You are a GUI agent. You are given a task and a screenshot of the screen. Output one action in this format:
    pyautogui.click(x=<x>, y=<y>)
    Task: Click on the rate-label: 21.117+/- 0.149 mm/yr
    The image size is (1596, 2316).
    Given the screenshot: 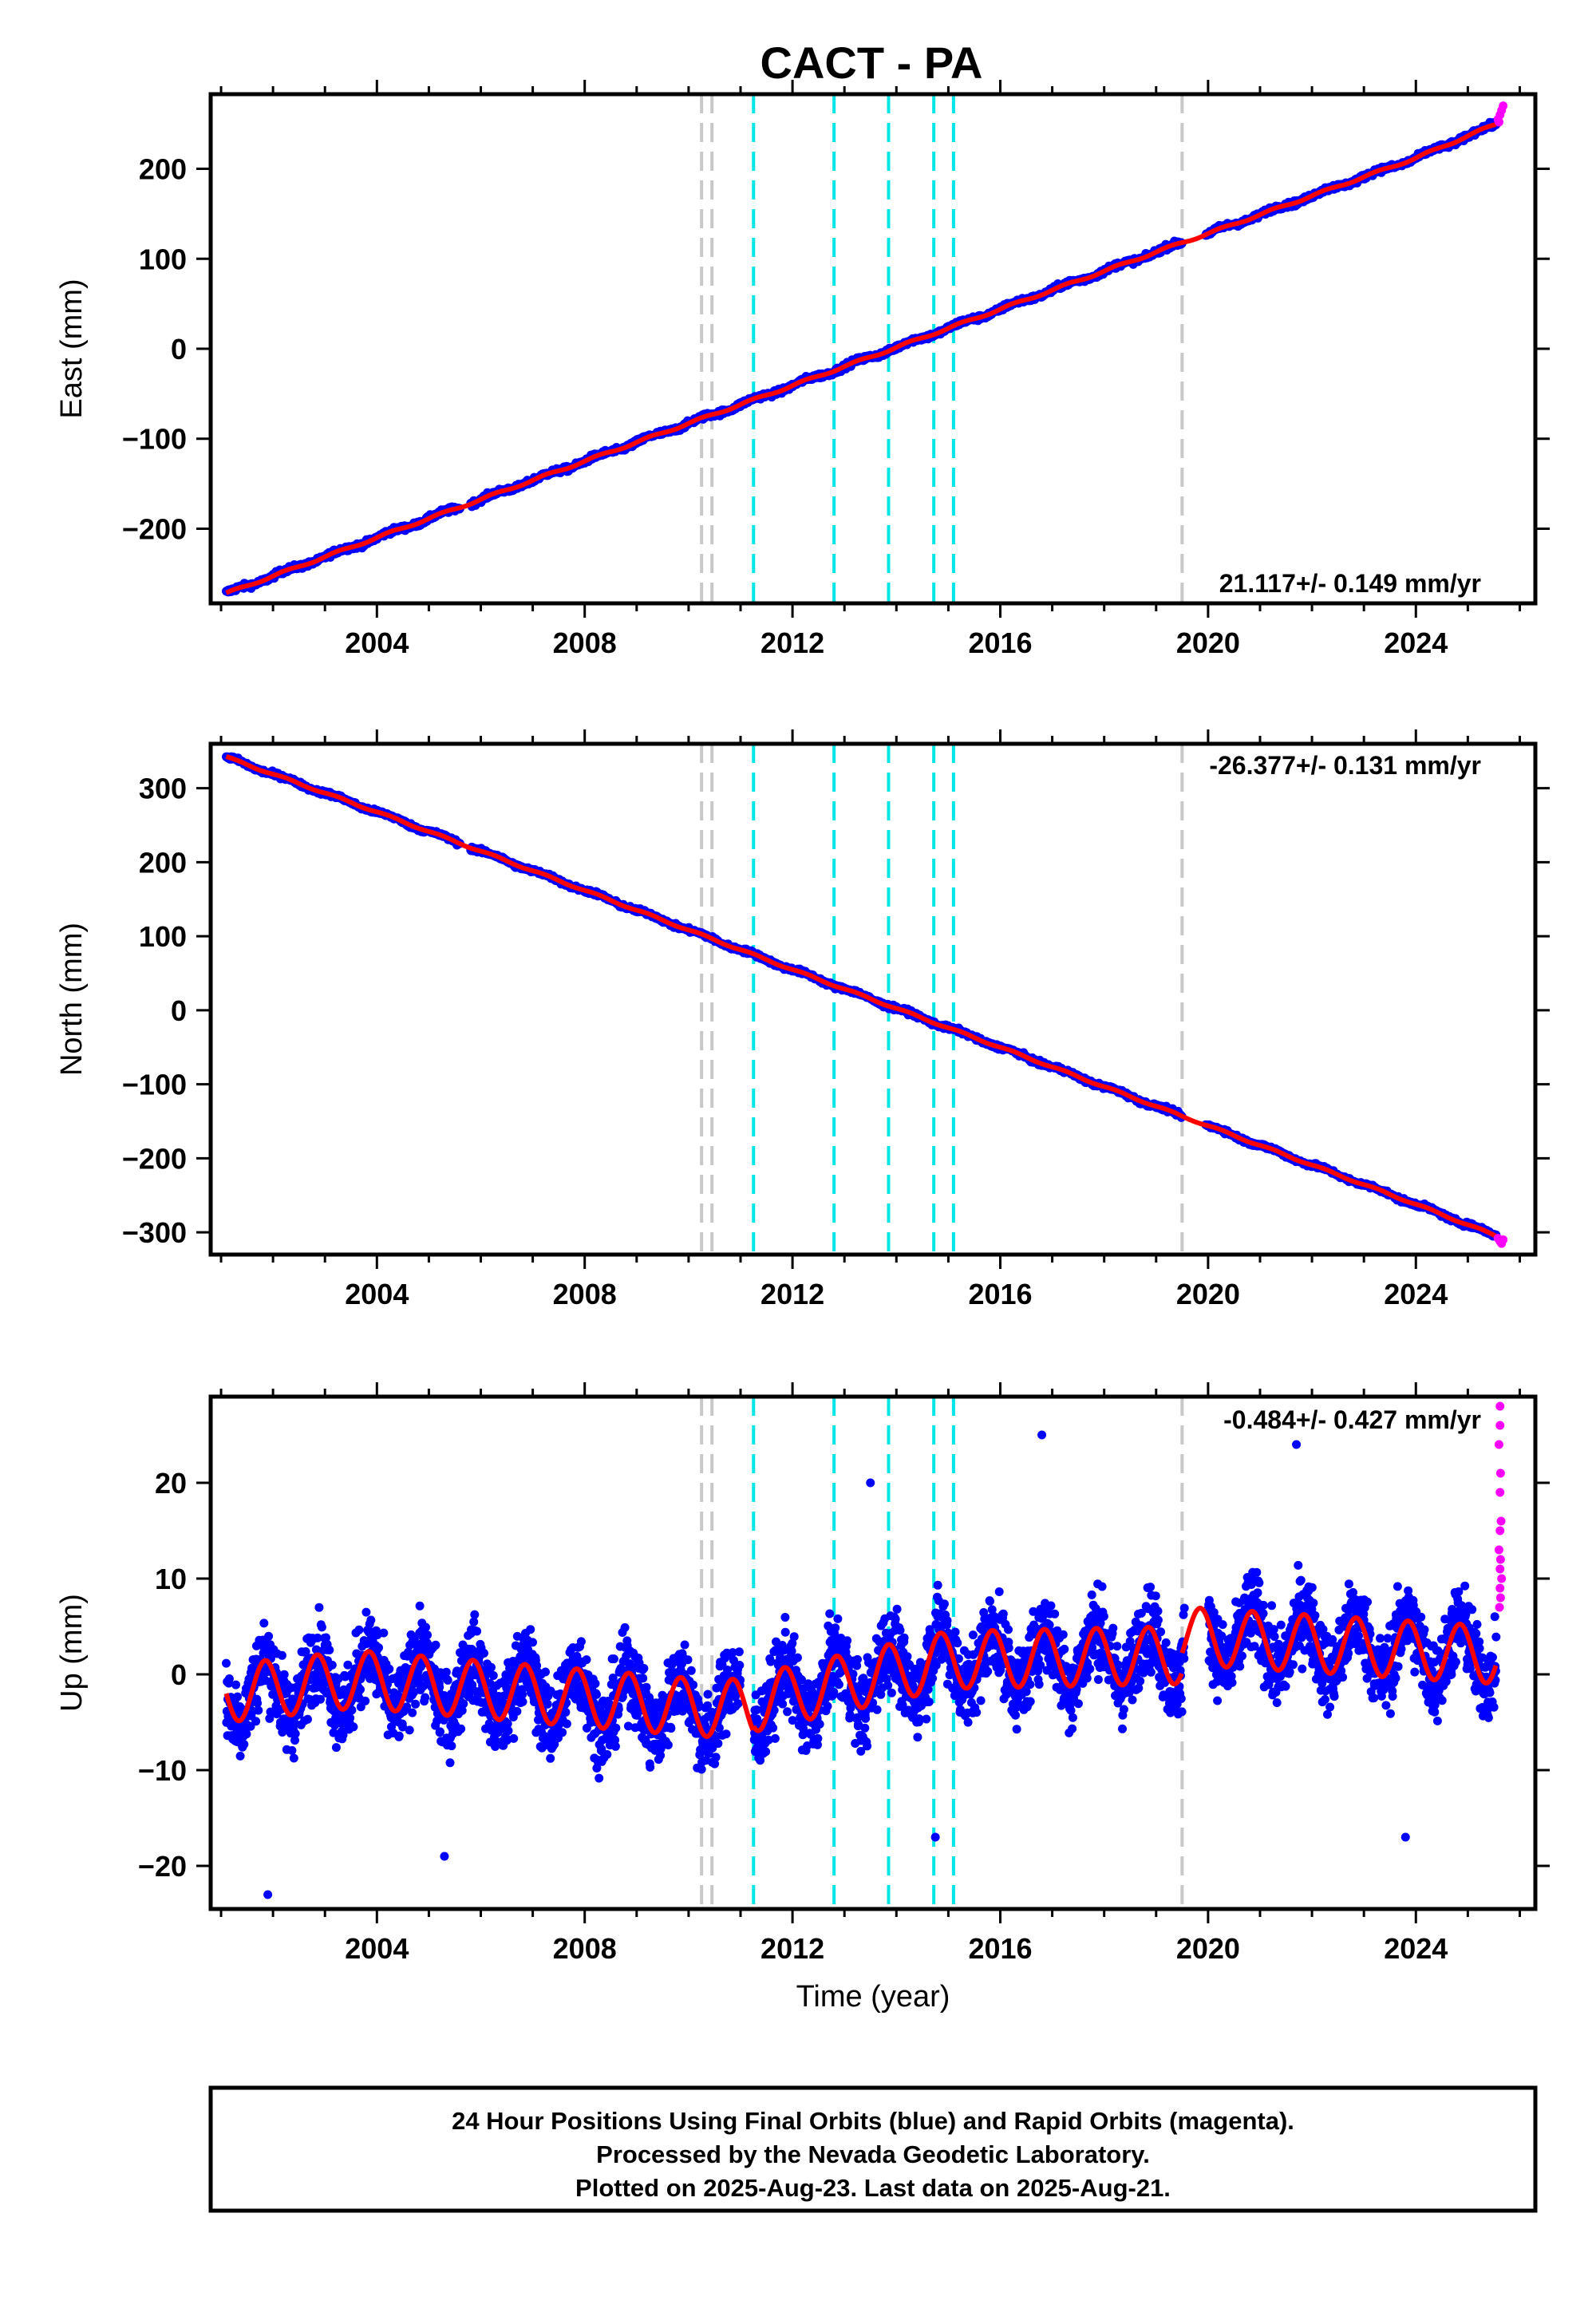 What is the action you would take?
    pyautogui.click(x=1350, y=583)
    